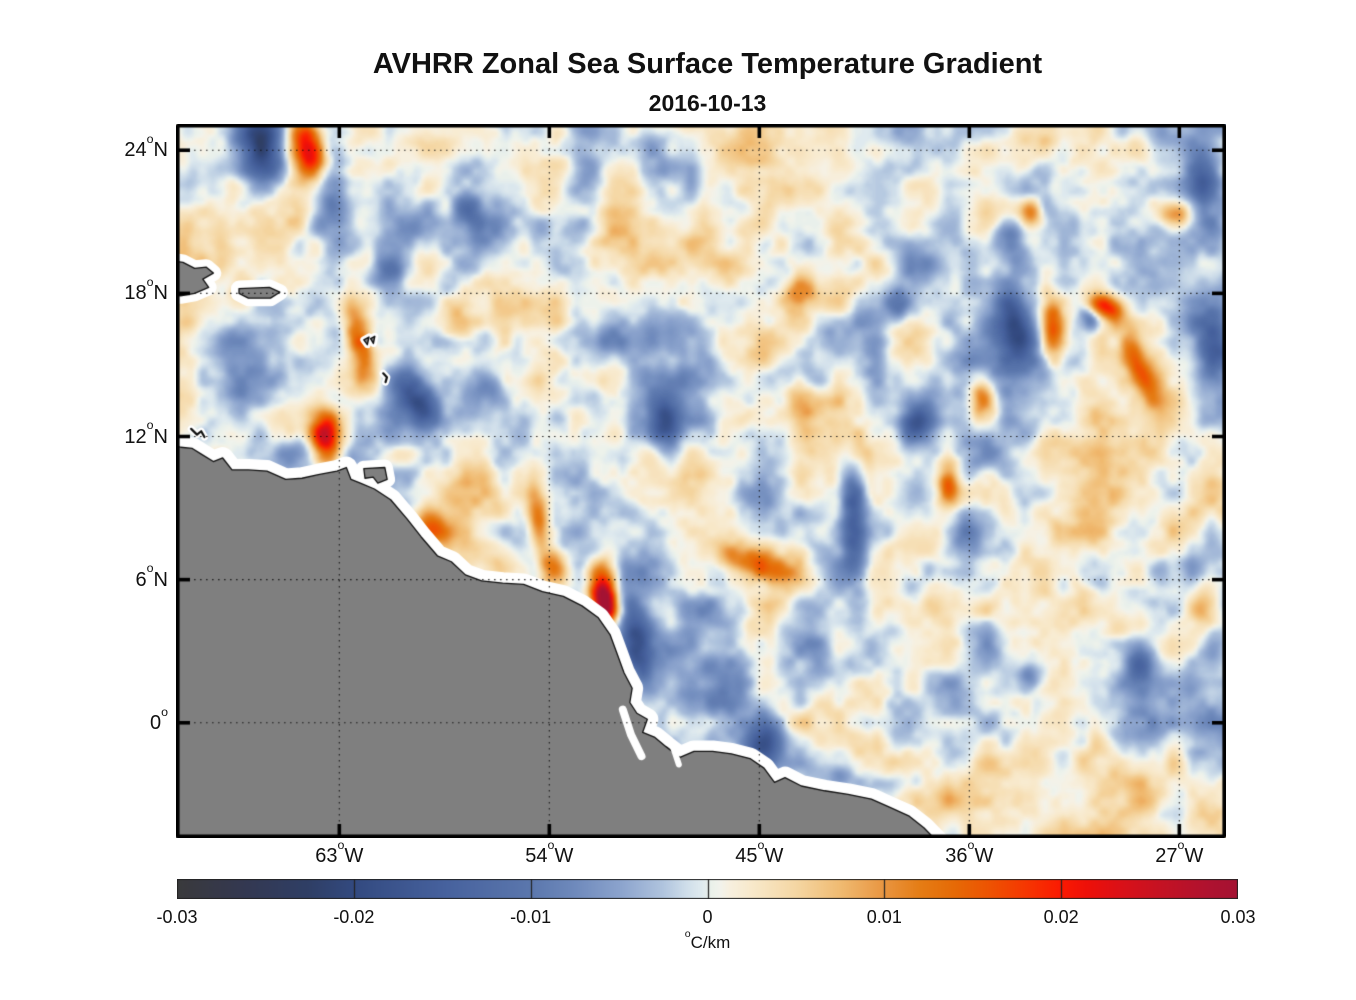  I want to click on colorbar-unit-label: oC/km, so click(707, 939).